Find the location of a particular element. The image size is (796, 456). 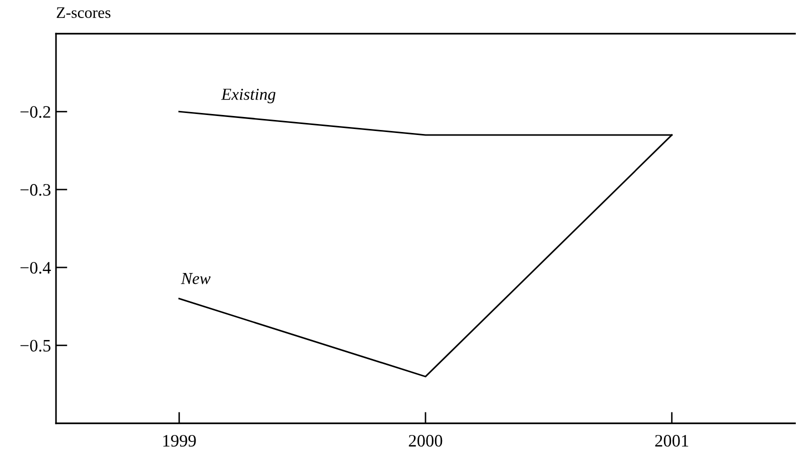

y-tick-label: −0.2 is located at coordinates (35, 112).